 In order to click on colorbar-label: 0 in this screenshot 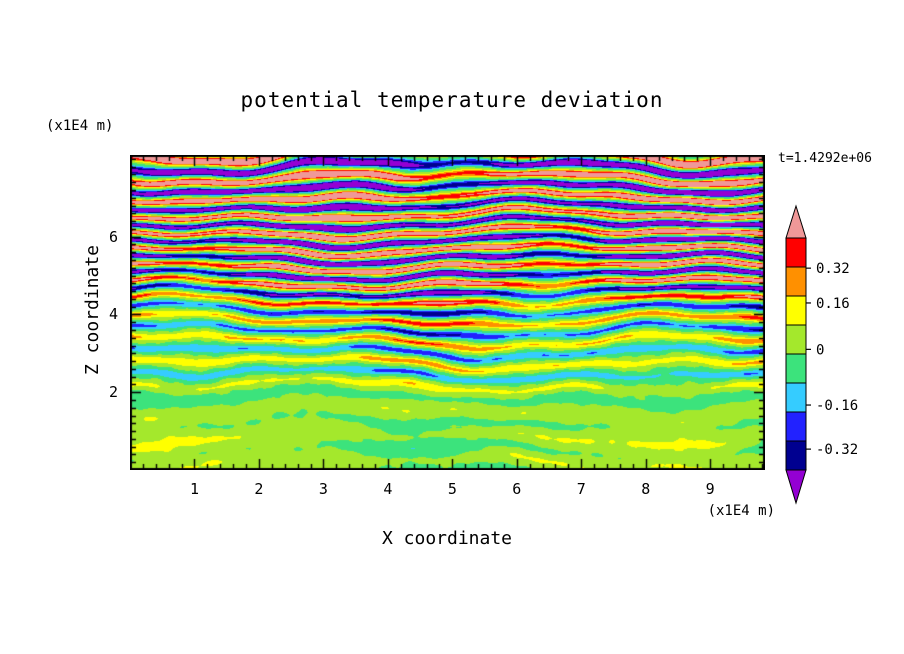, I will do `click(820, 350)`.